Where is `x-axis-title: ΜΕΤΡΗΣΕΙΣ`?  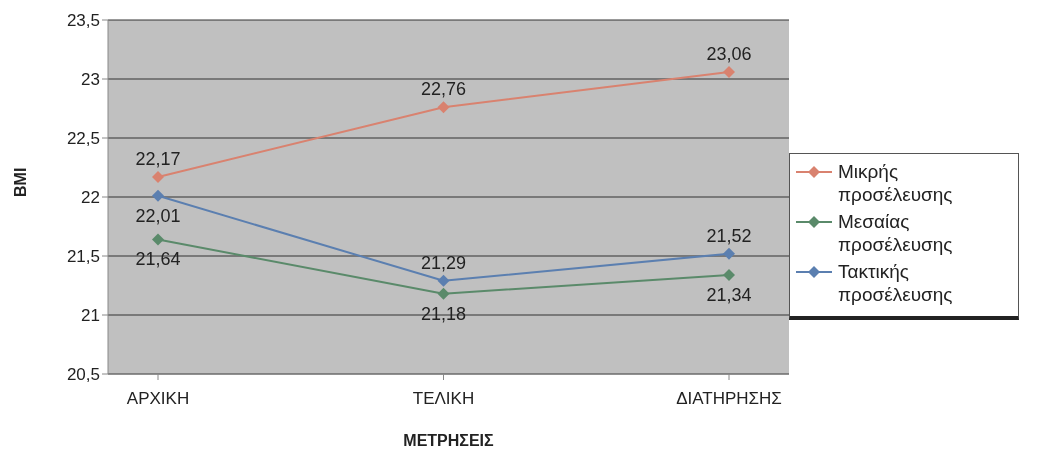 x-axis-title: ΜΕΤΡΗΣΕΙΣ is located at coordinates (449, 440).